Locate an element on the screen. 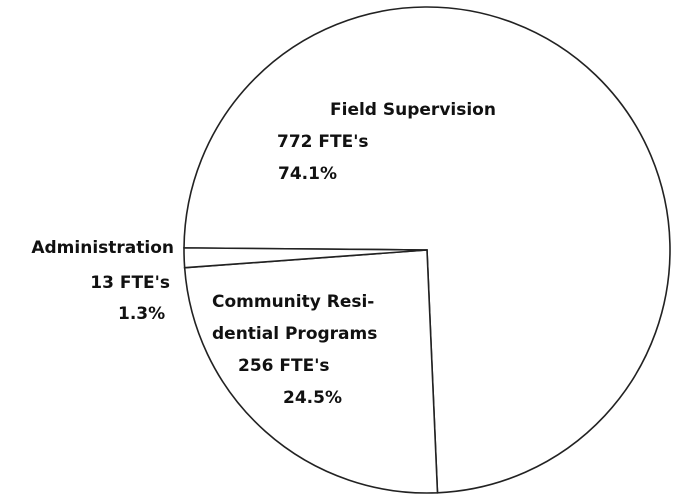 The height and width of the screenshot is (498, 674). percent-label: 24.5% is located at coordinates (312, 398).